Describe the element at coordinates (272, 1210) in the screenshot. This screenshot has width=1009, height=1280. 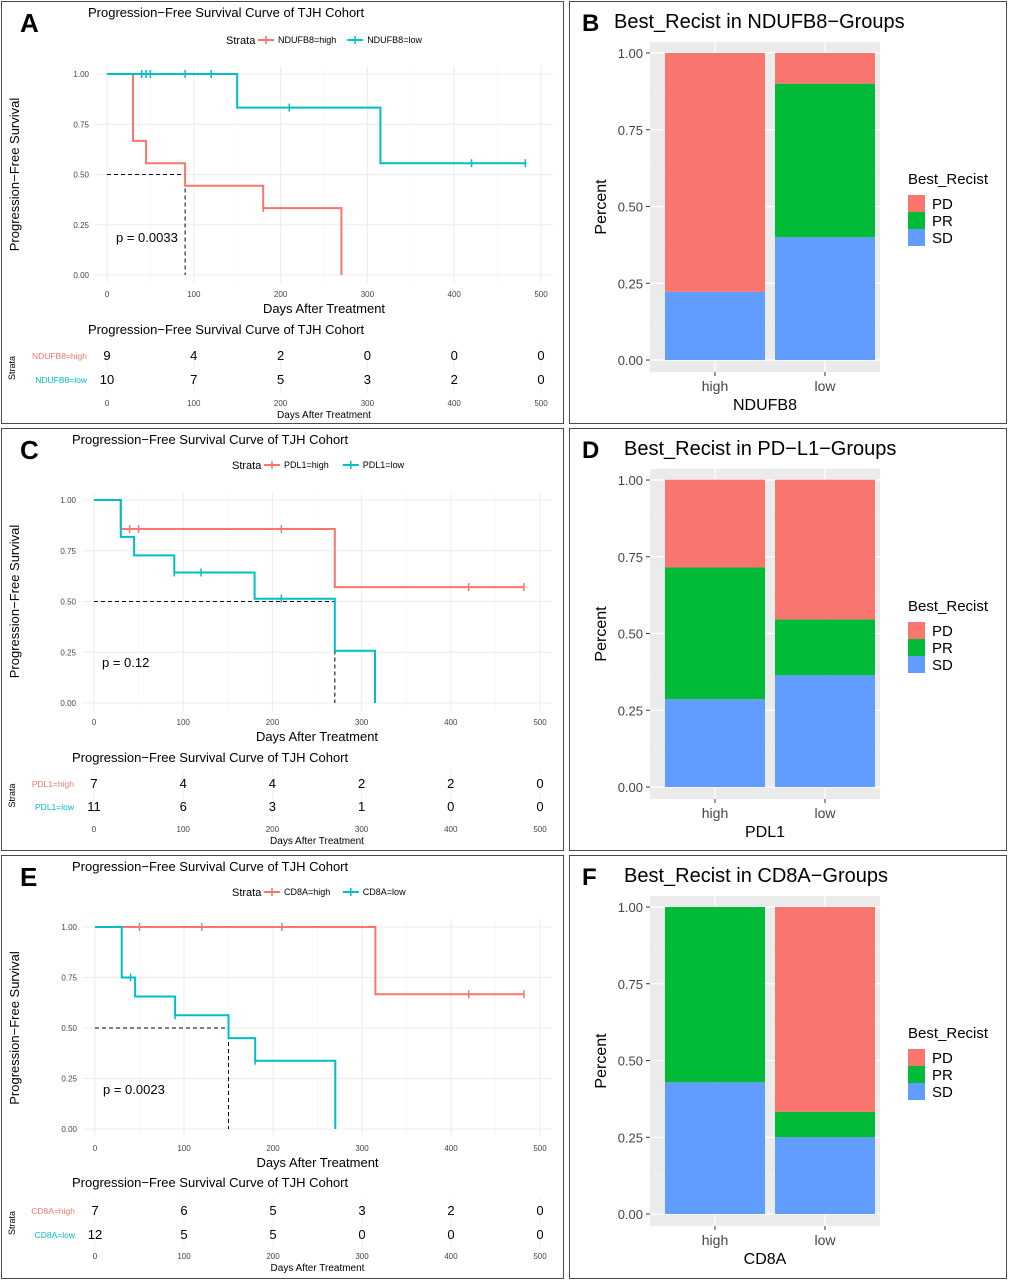
I see `risk-count-high: 5` at that location.